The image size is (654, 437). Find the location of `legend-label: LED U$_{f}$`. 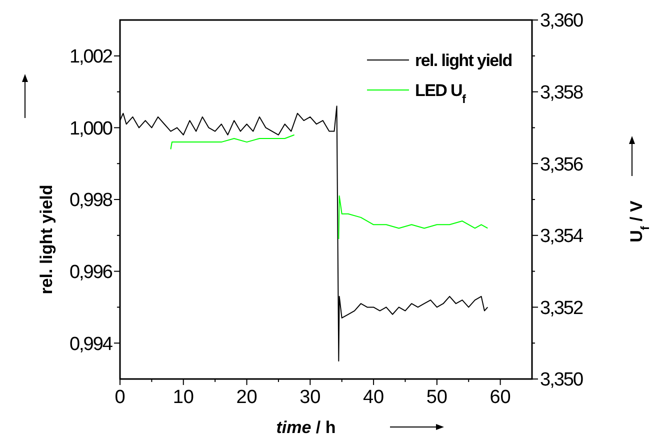

legend-label: LED U$_{f}$ is located at coordinates (440, 93).